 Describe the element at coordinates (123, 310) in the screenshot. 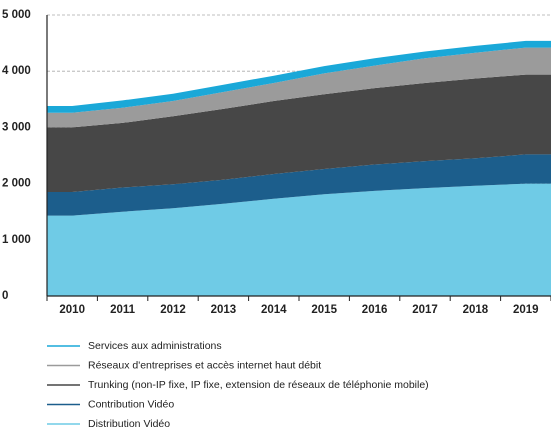

I see `x-tick-label: 2011` at that location.